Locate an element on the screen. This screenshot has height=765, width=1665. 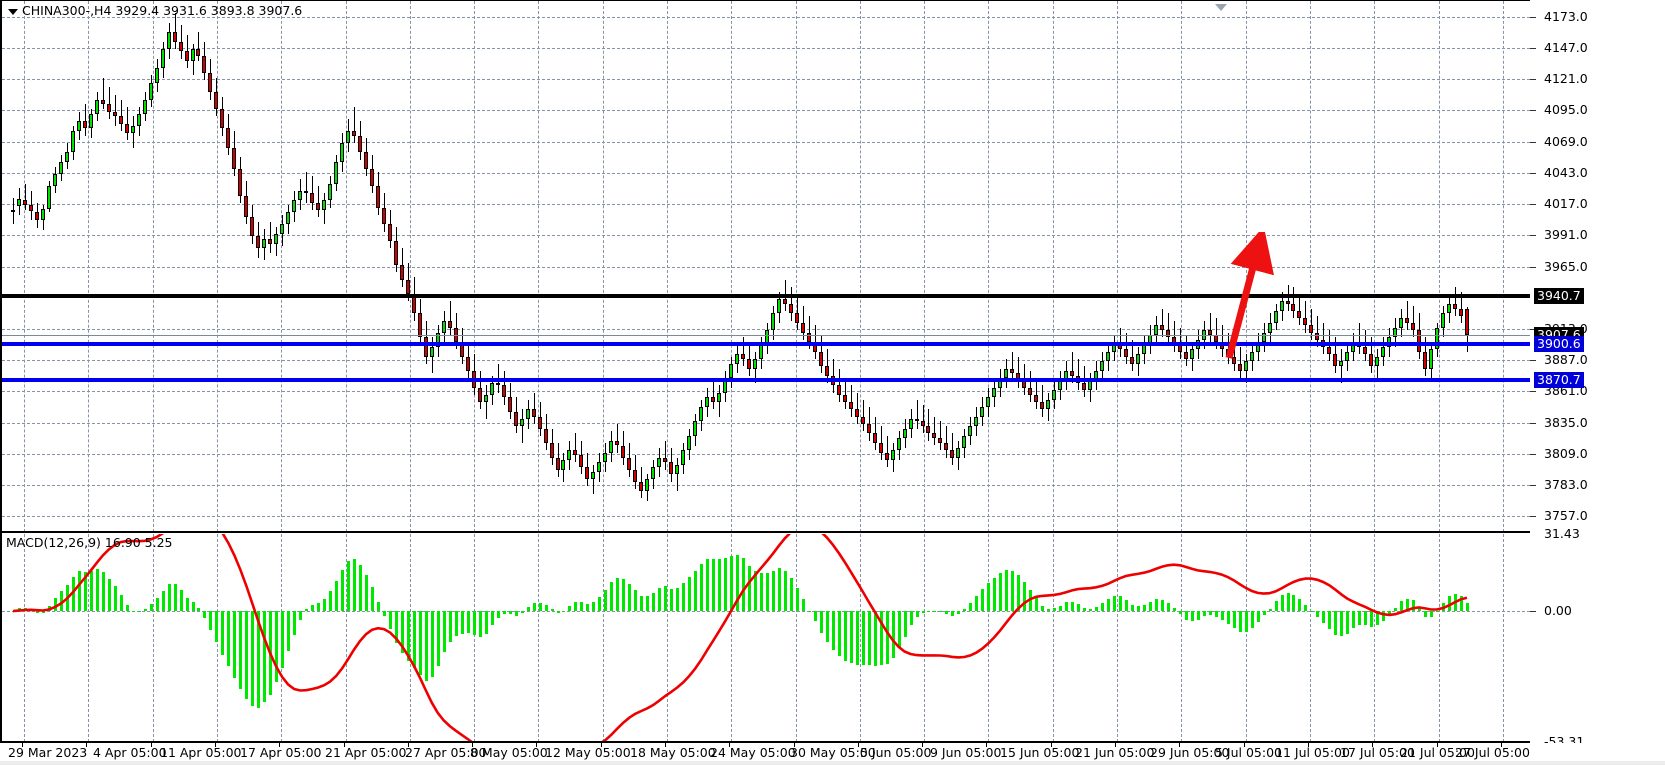
price-badge-3940.7: 3940.7 is located at coordinates (1559, 295).